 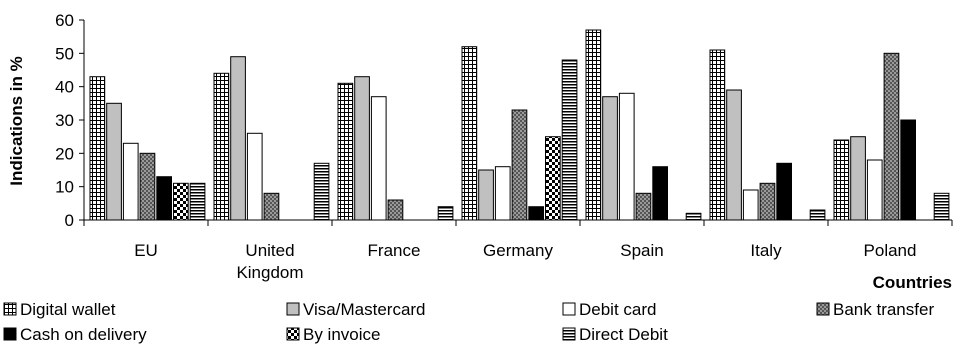 I want to click on x-tick-label: France, so click(x=394, y=250).